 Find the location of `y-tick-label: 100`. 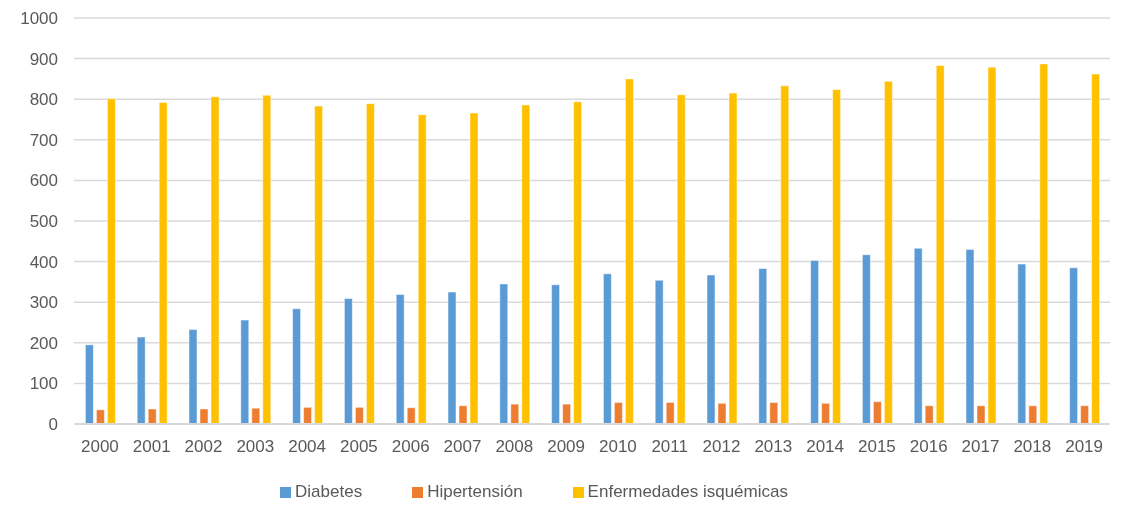

y-tick-label: 100 is located at coordinates (43, 384).